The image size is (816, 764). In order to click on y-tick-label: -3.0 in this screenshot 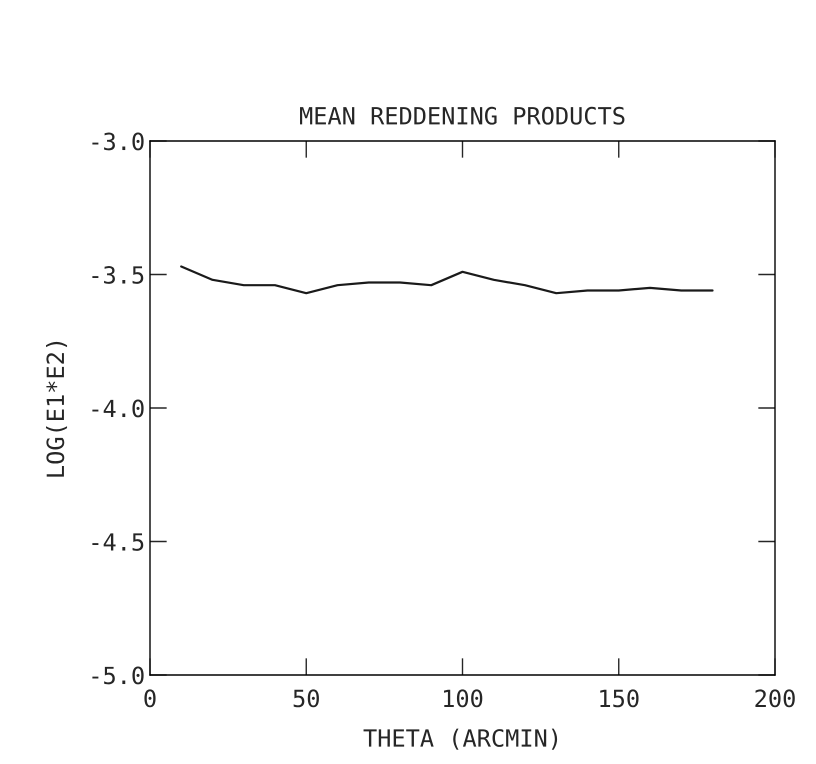, I will do `click(118, 141)`.